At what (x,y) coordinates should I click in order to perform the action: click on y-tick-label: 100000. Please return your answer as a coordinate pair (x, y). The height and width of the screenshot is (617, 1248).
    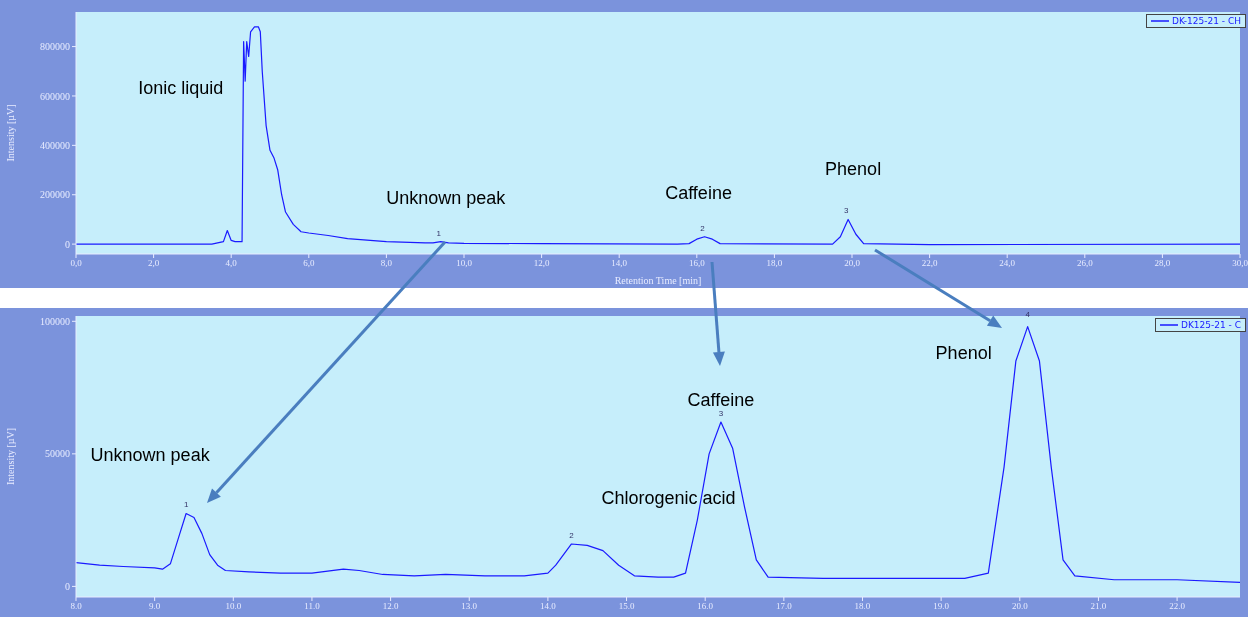
    Looking at the image, I should click on (55, 321).